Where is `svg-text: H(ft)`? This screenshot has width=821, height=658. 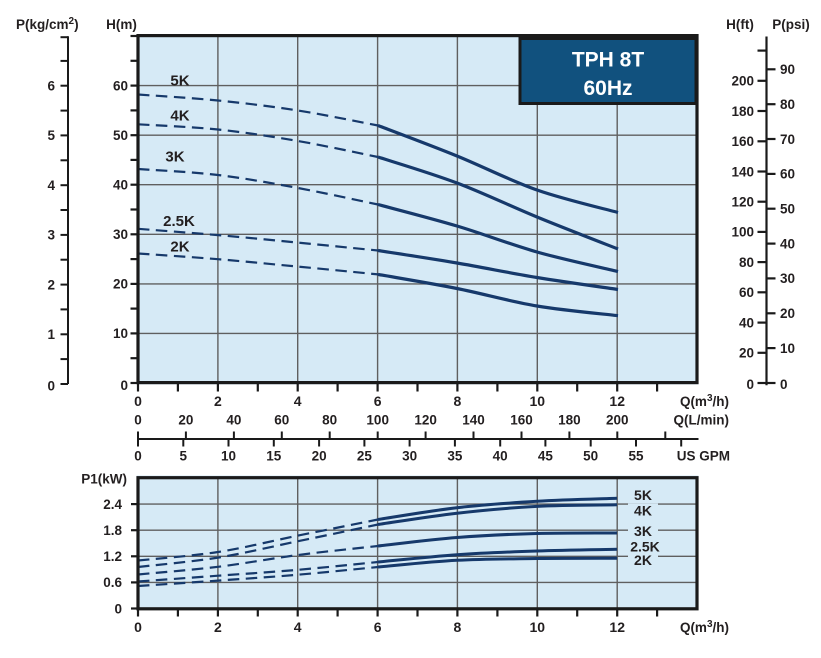 svg-text: H(ft) is located at coordinates (740, 24).